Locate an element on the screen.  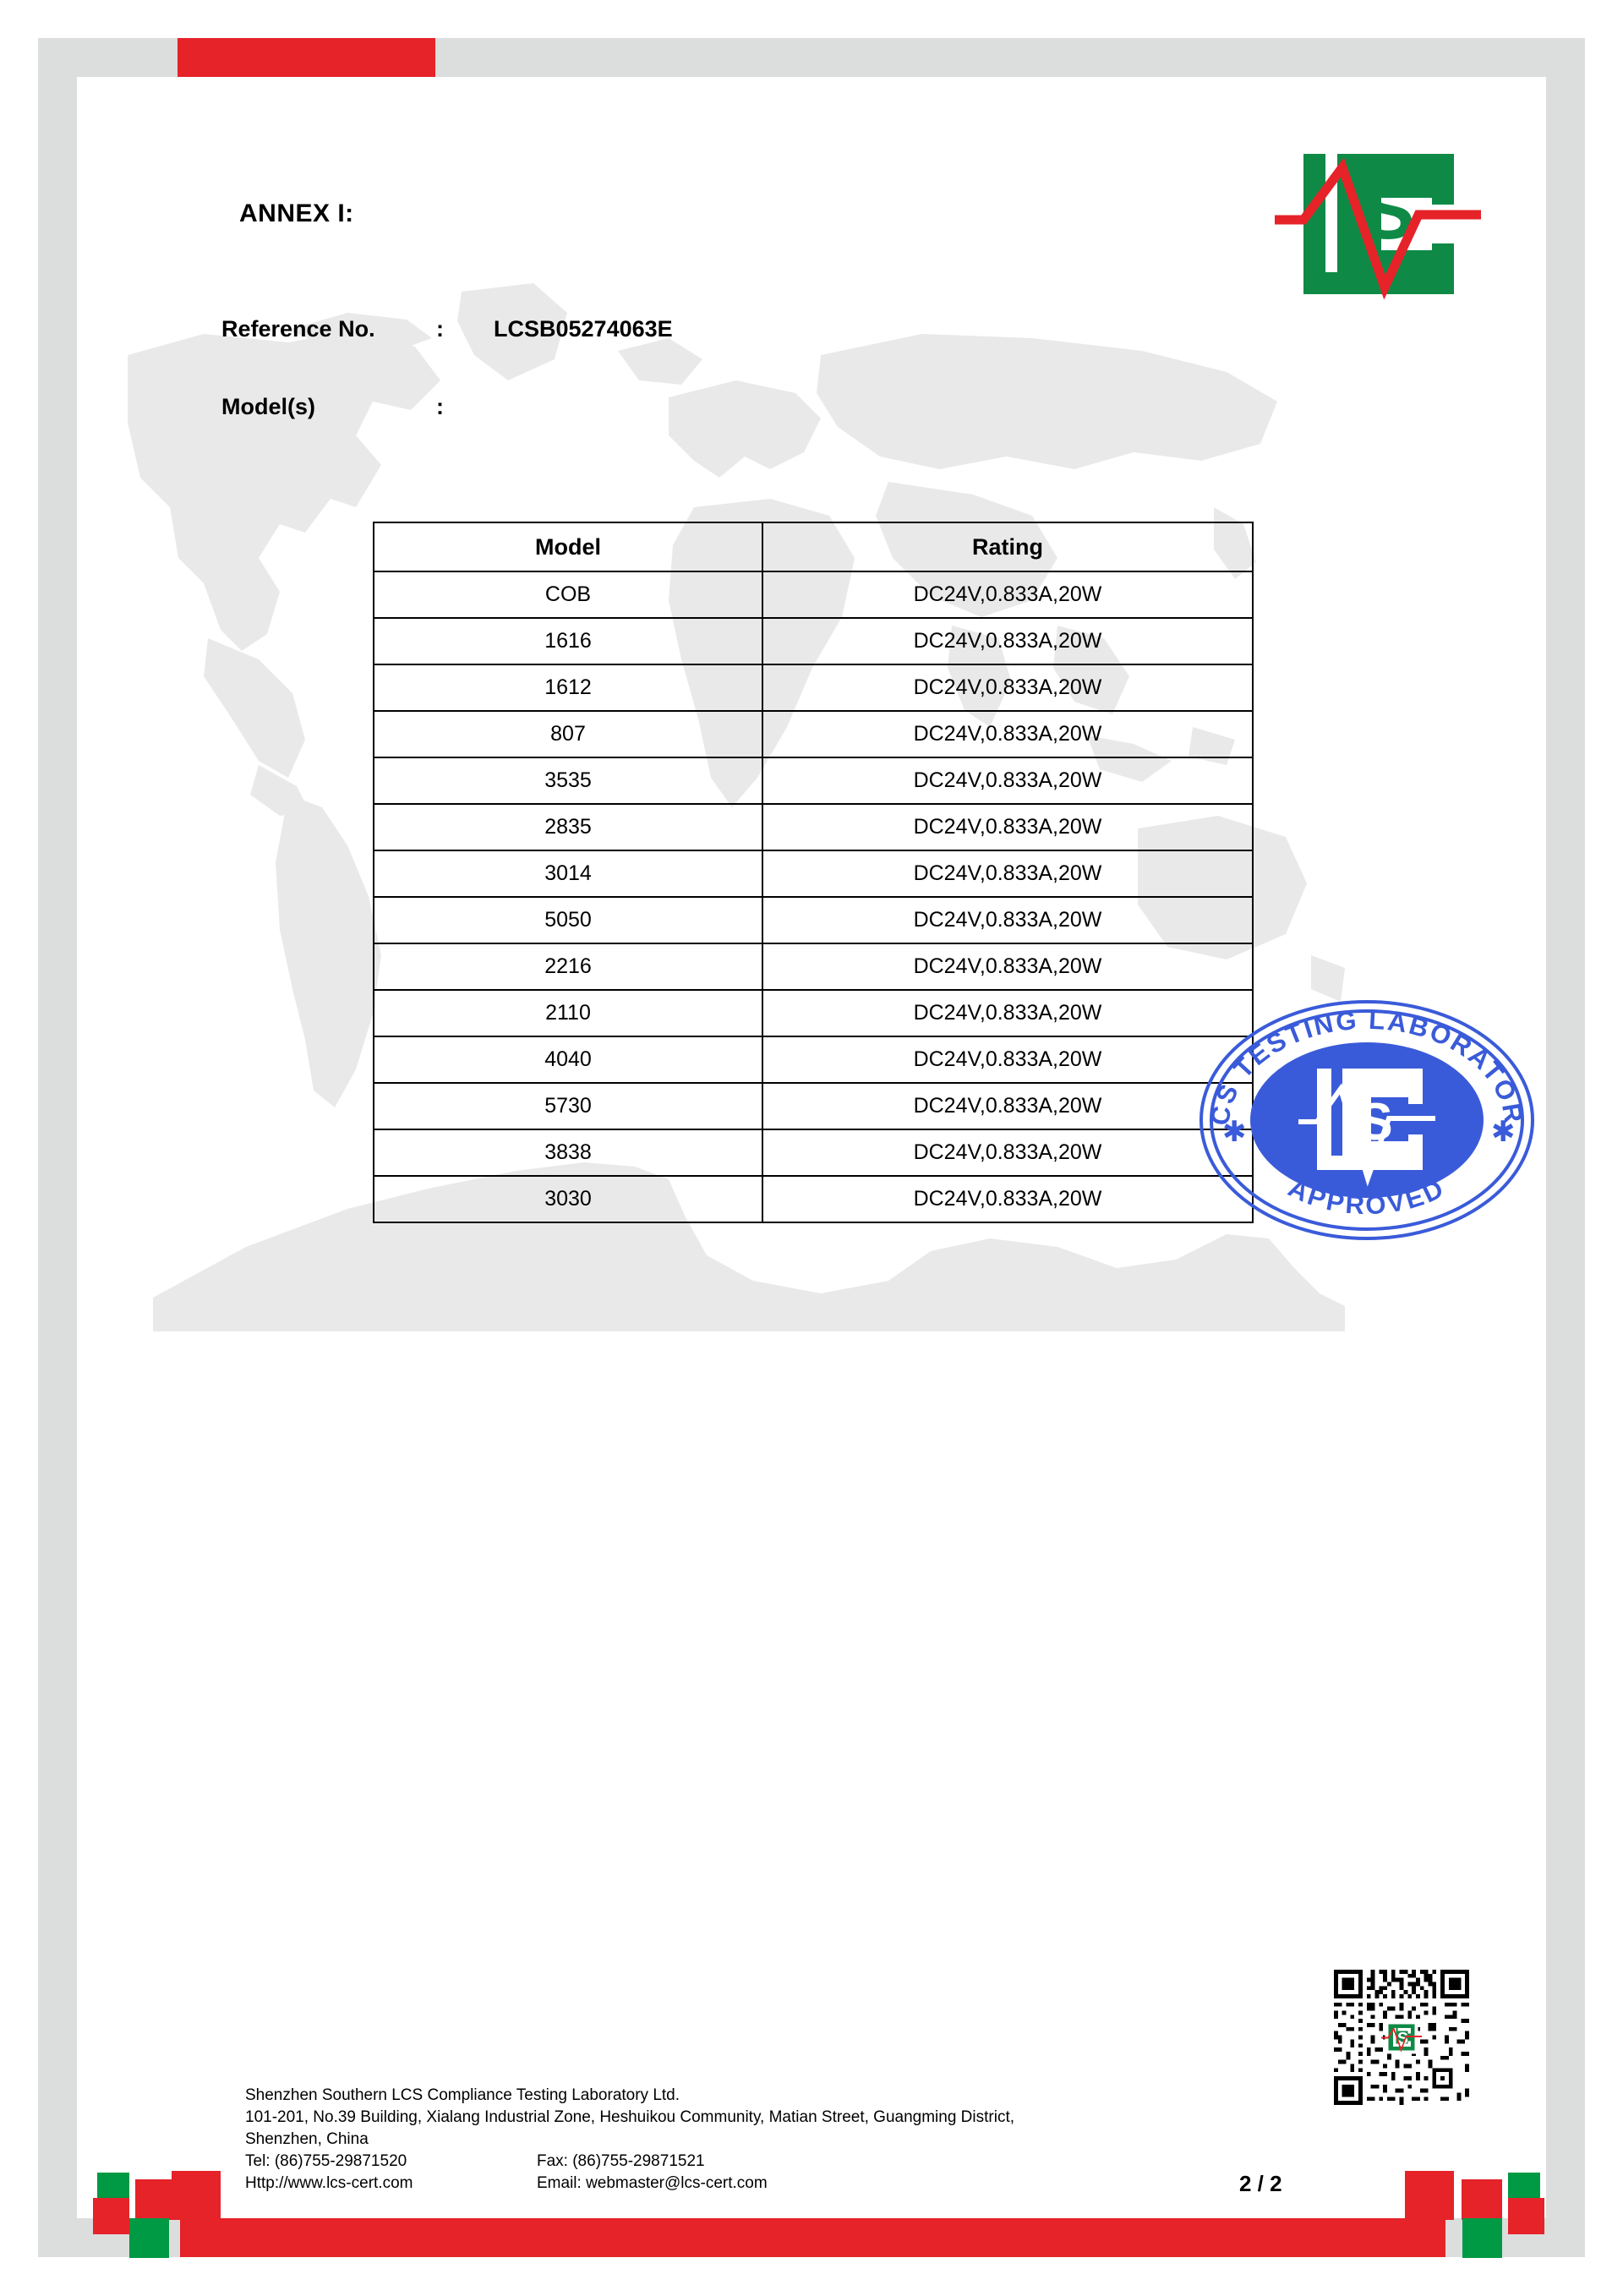
column-header-rating: Rating is located at coordinates (1008, 547).